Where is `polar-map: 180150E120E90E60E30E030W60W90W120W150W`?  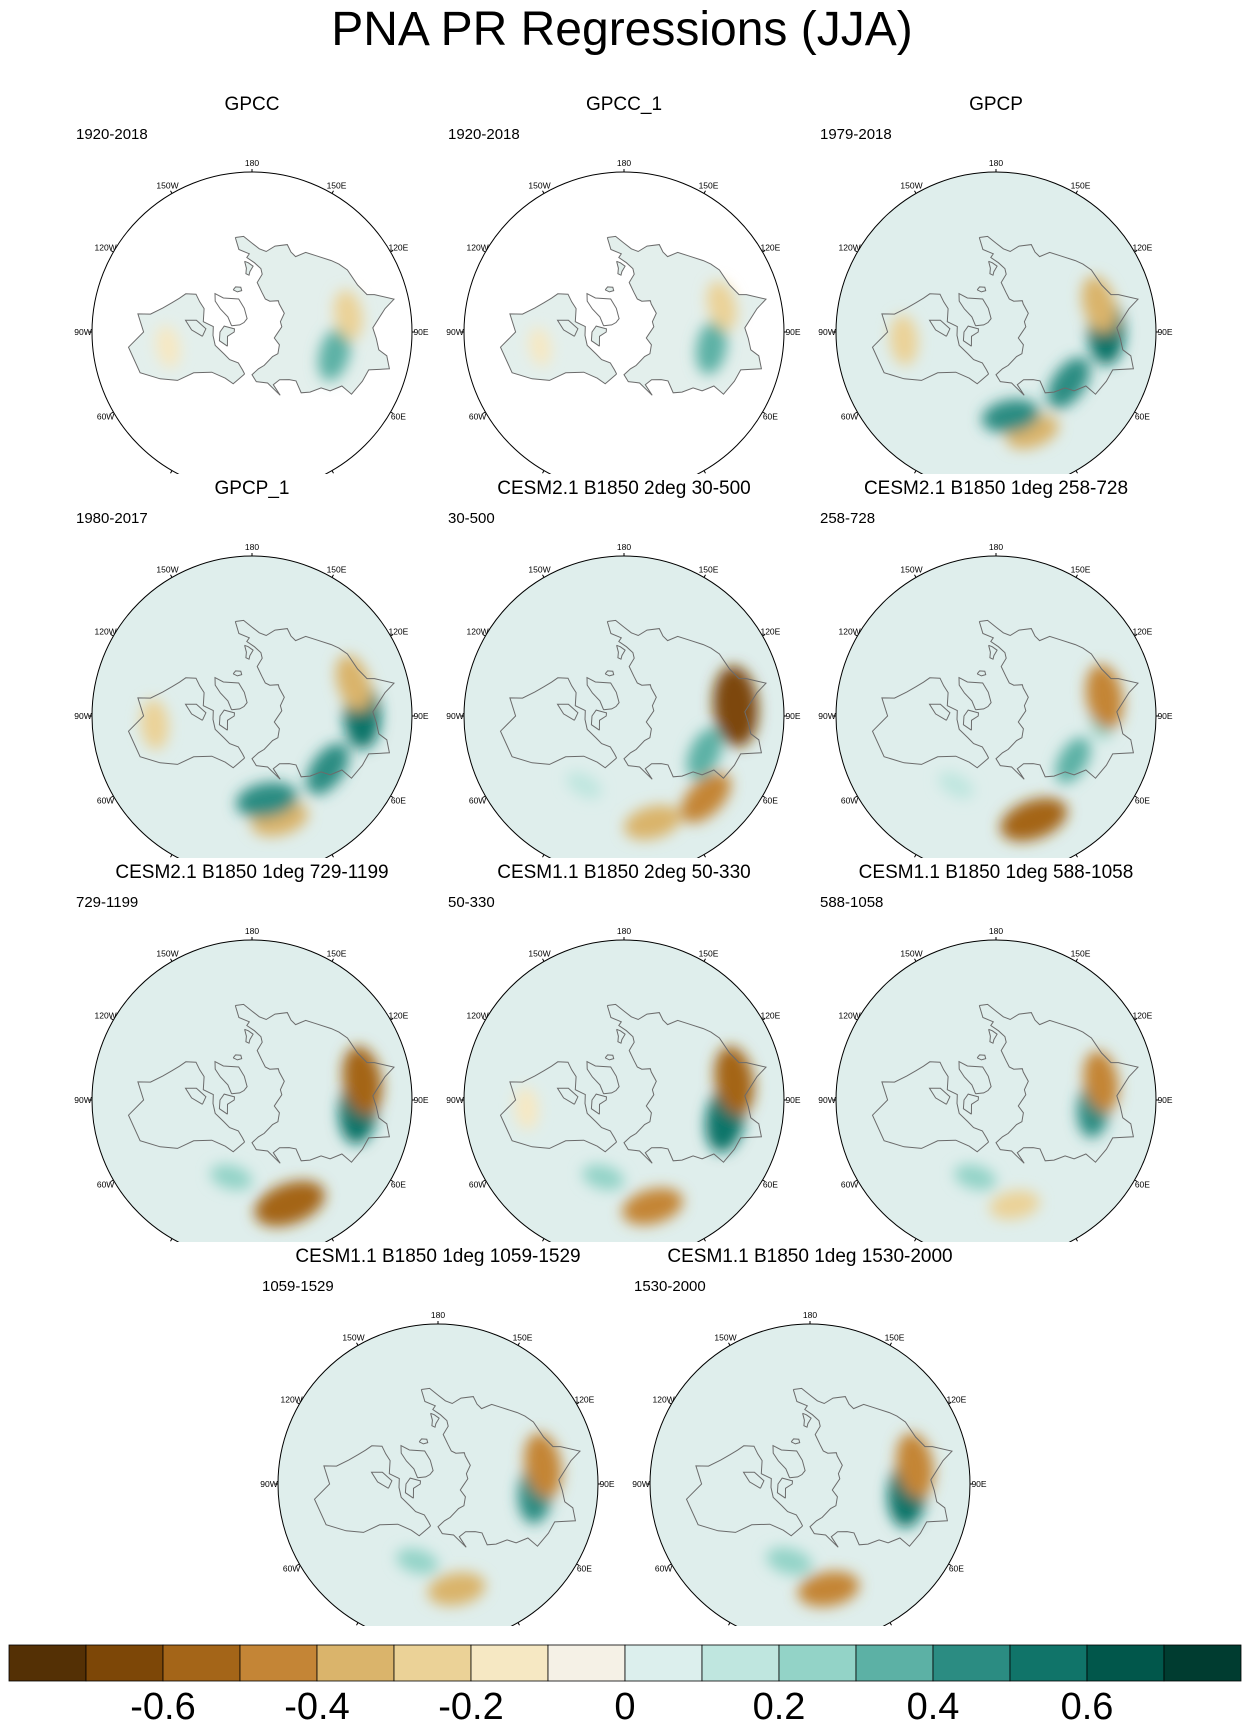 polar-map: 180150E120E90E60E30E030W60W90W120W150W is located at coordinates (623, 1084).